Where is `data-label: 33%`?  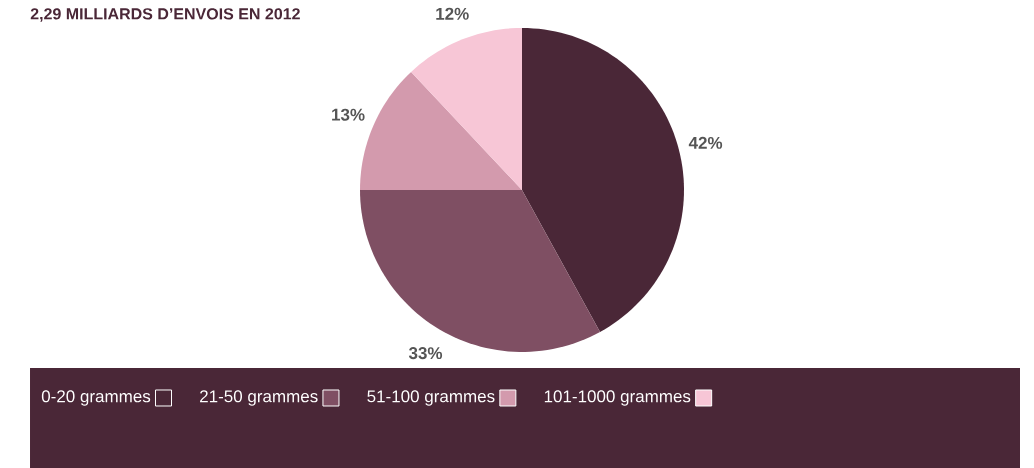
data-label: 33% is located at coordinates (425, 353).